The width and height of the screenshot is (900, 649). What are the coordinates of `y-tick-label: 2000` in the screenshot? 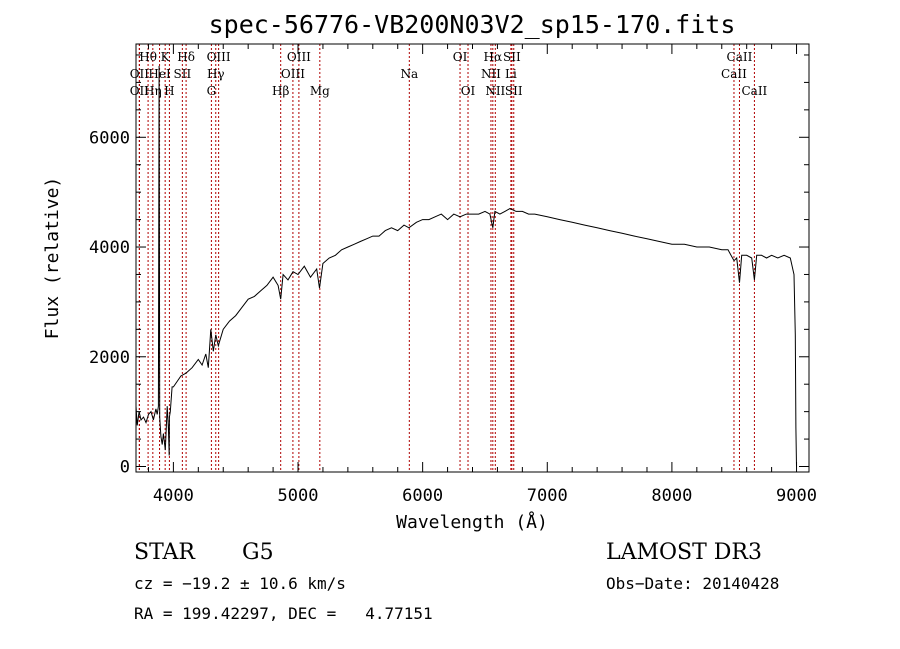 It's located at (109, 358).